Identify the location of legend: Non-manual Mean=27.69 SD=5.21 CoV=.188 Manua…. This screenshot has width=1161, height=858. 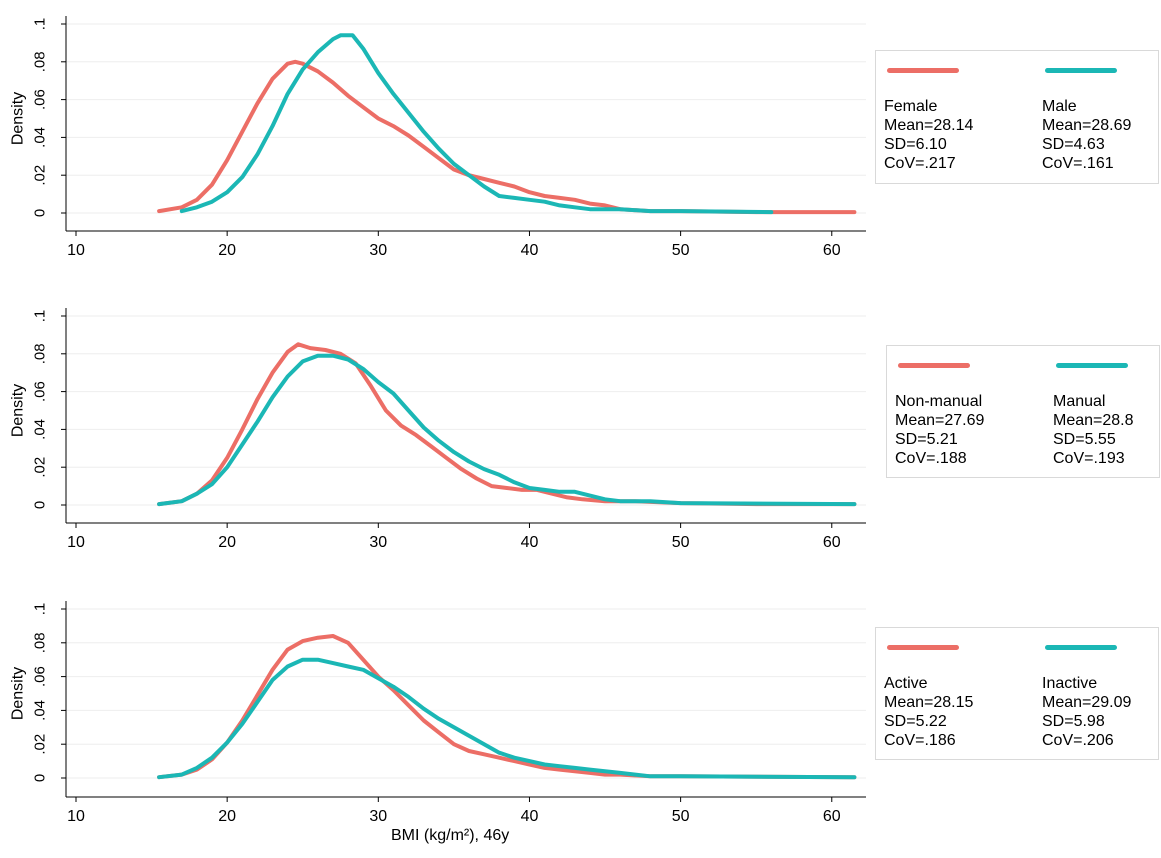
(1023, 411).